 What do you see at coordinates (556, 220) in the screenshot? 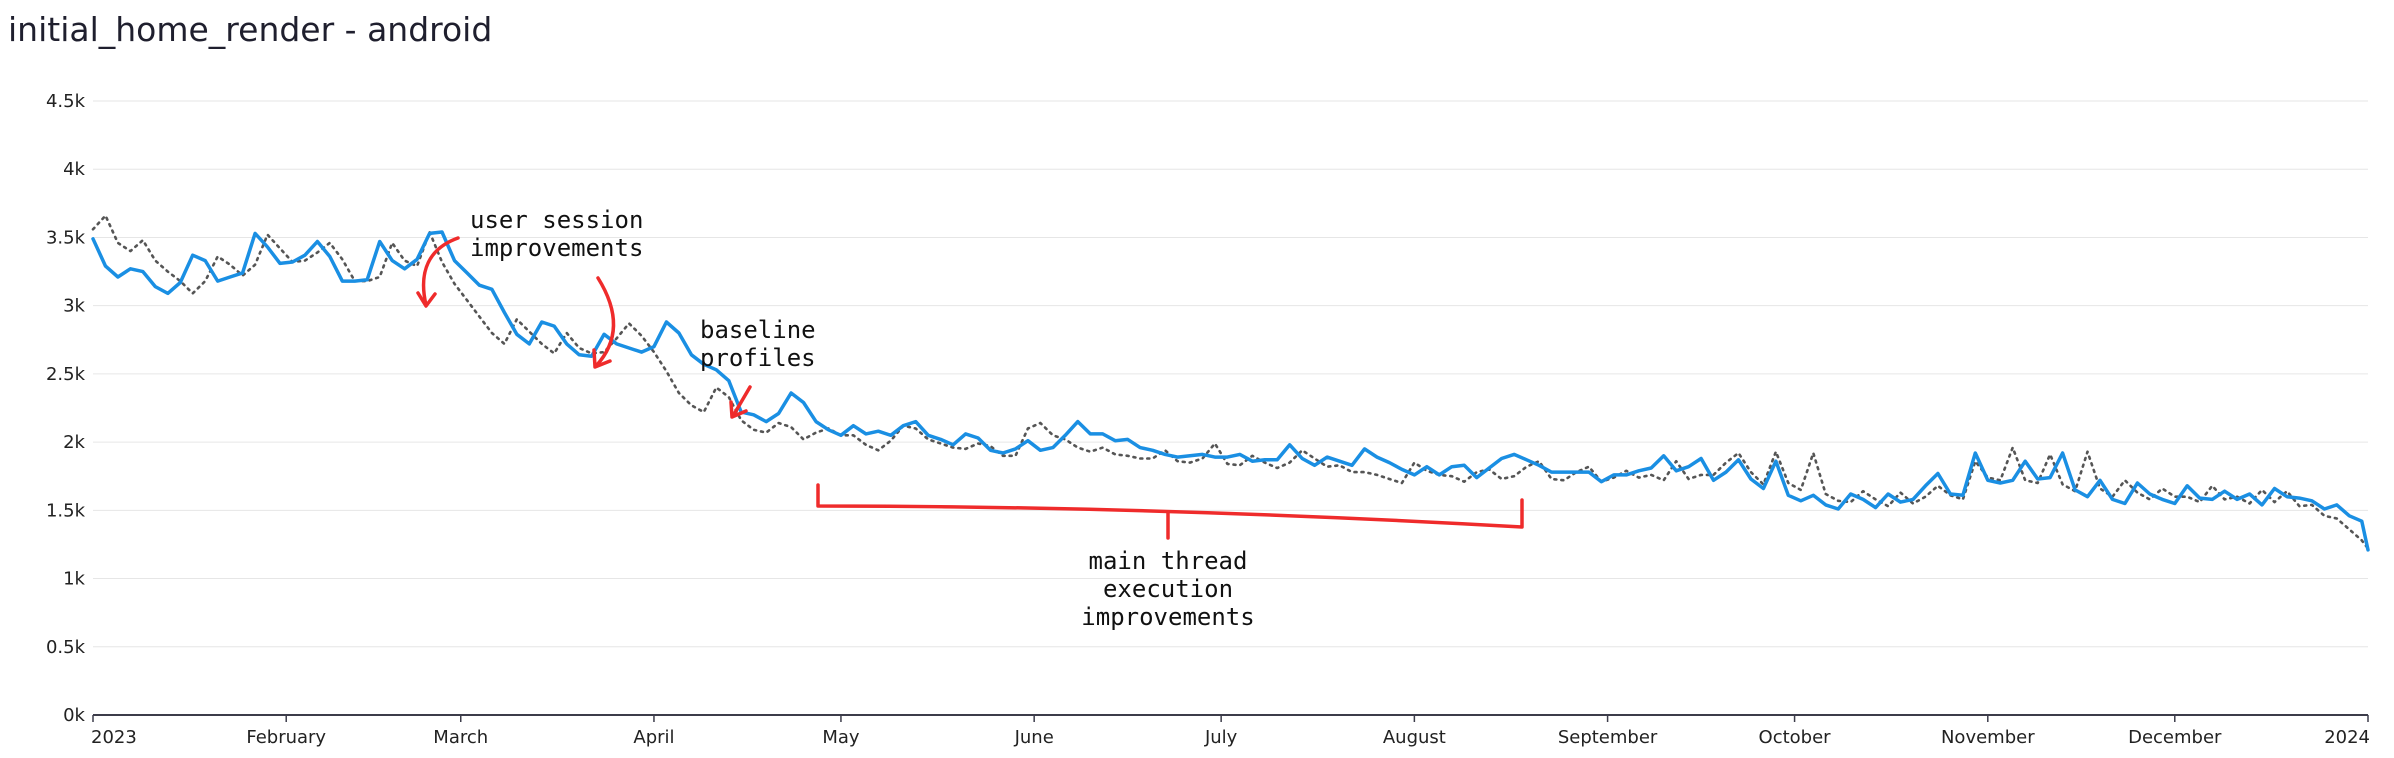
I see `annotation-user-session-line: user session` at bounding box center [556, 220].